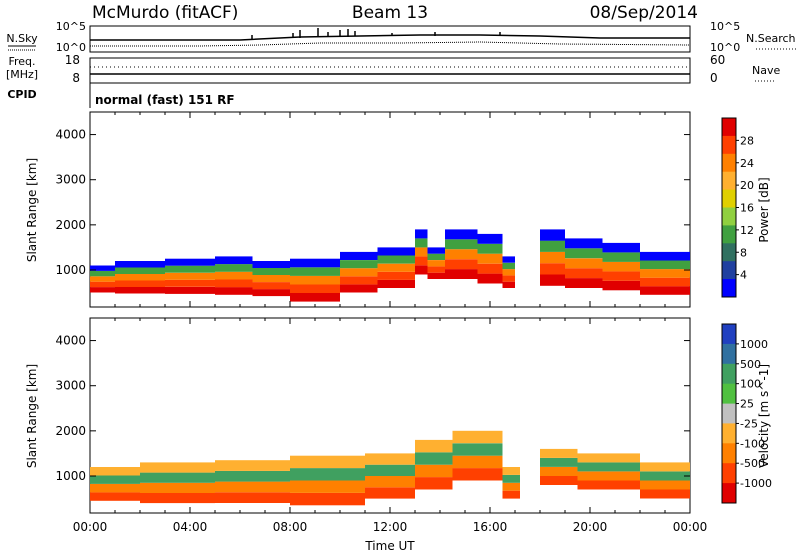  I want to click on colorbar-tick-label-0: 28, so click(747, 140).